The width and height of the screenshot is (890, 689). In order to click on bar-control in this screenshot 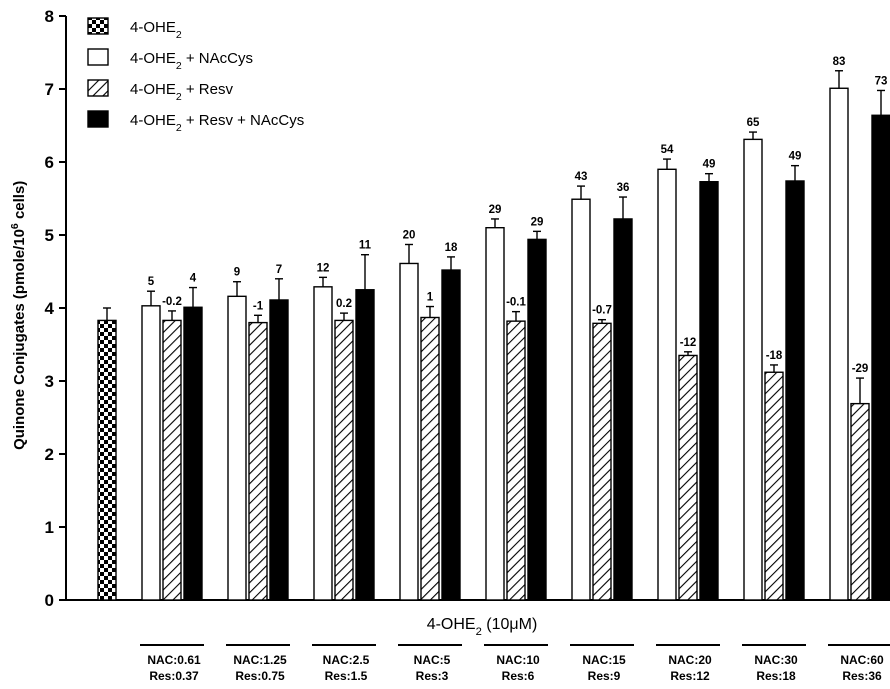, I will do `click(107, 460)`.